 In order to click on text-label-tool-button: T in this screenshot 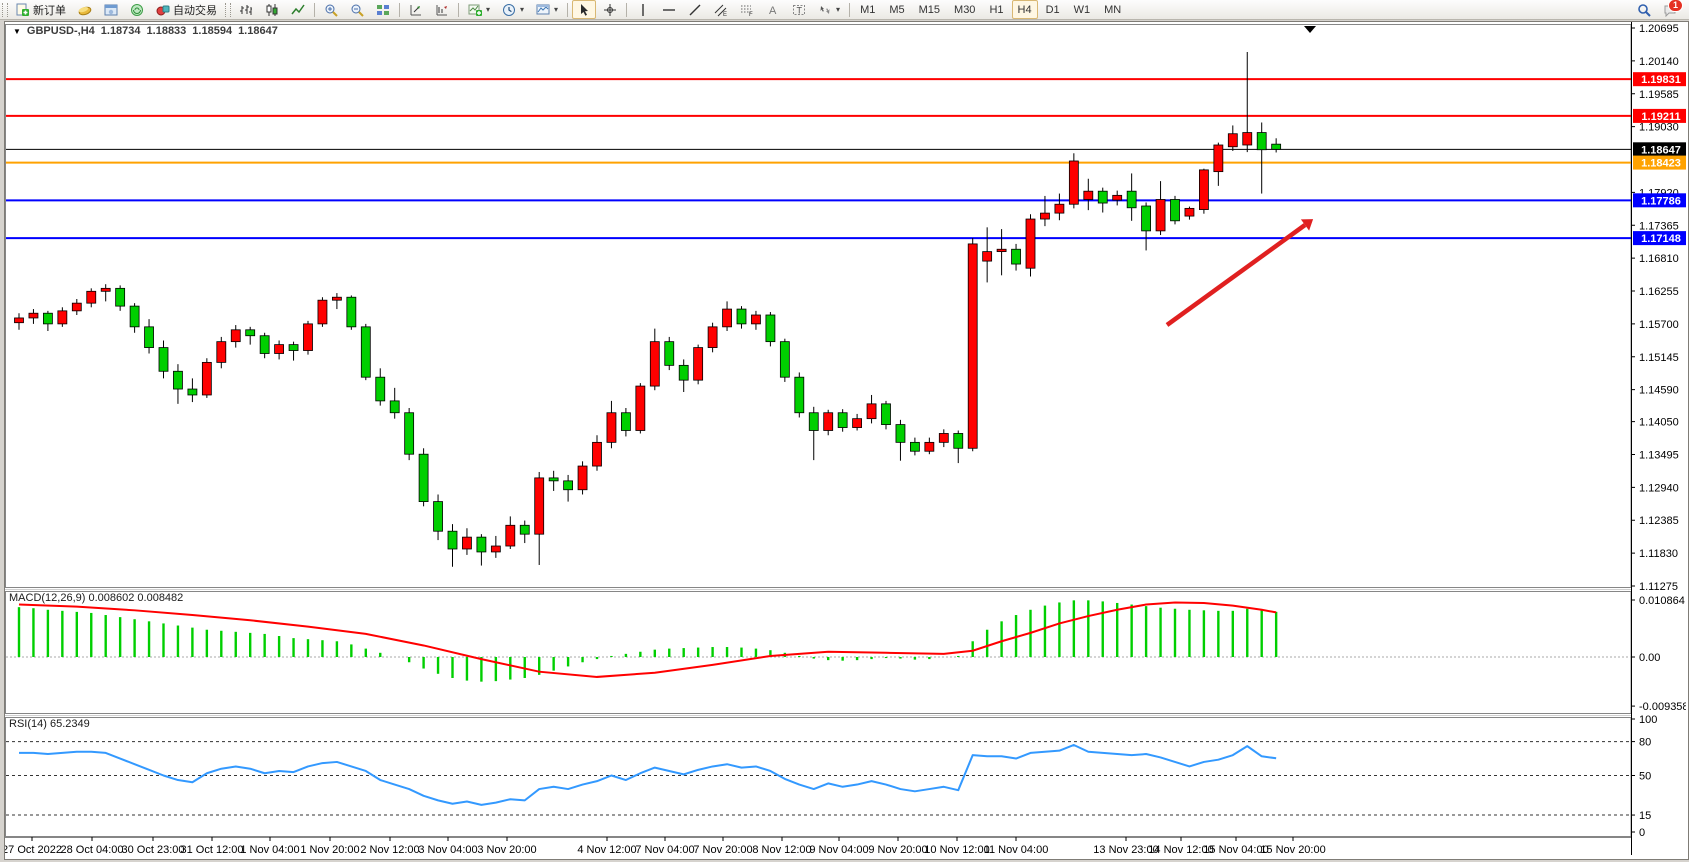, I will do `click(799, 9)`.